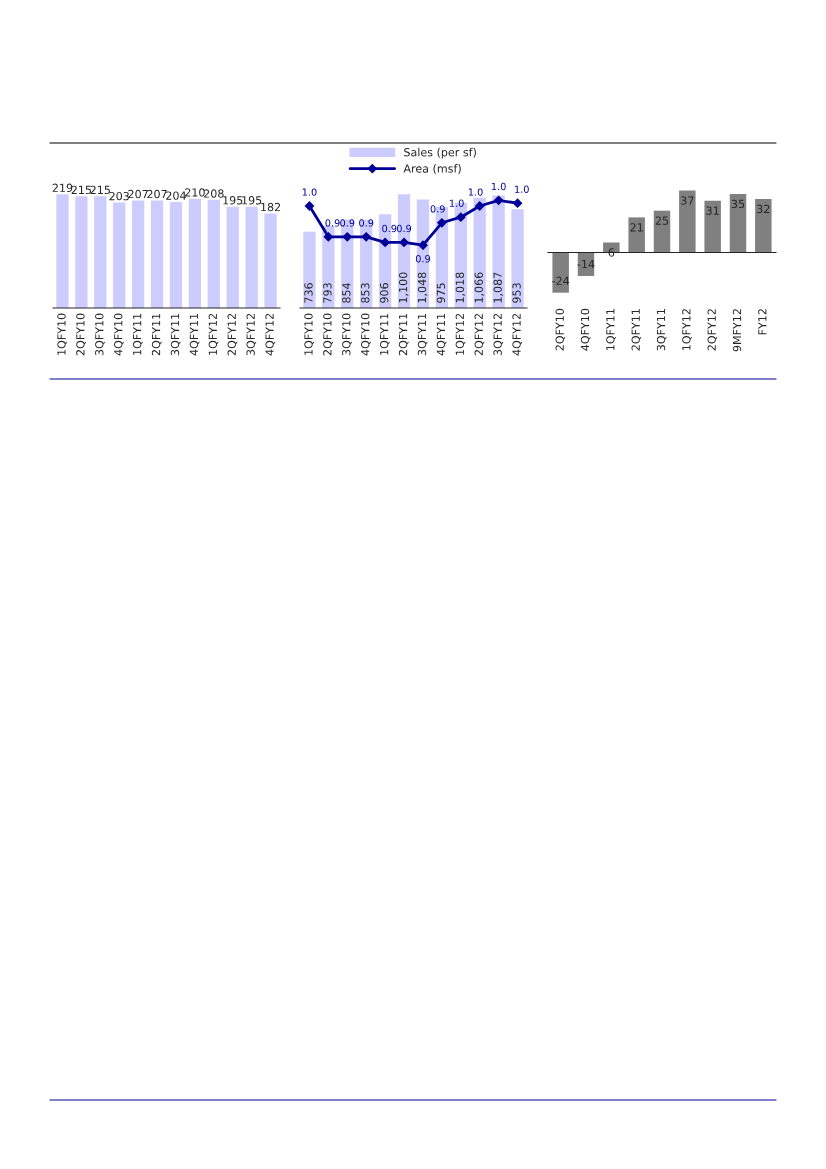 The width and height of the screenshot is (826, 1169). I want to click on data-label: 32, so click(763, 209).